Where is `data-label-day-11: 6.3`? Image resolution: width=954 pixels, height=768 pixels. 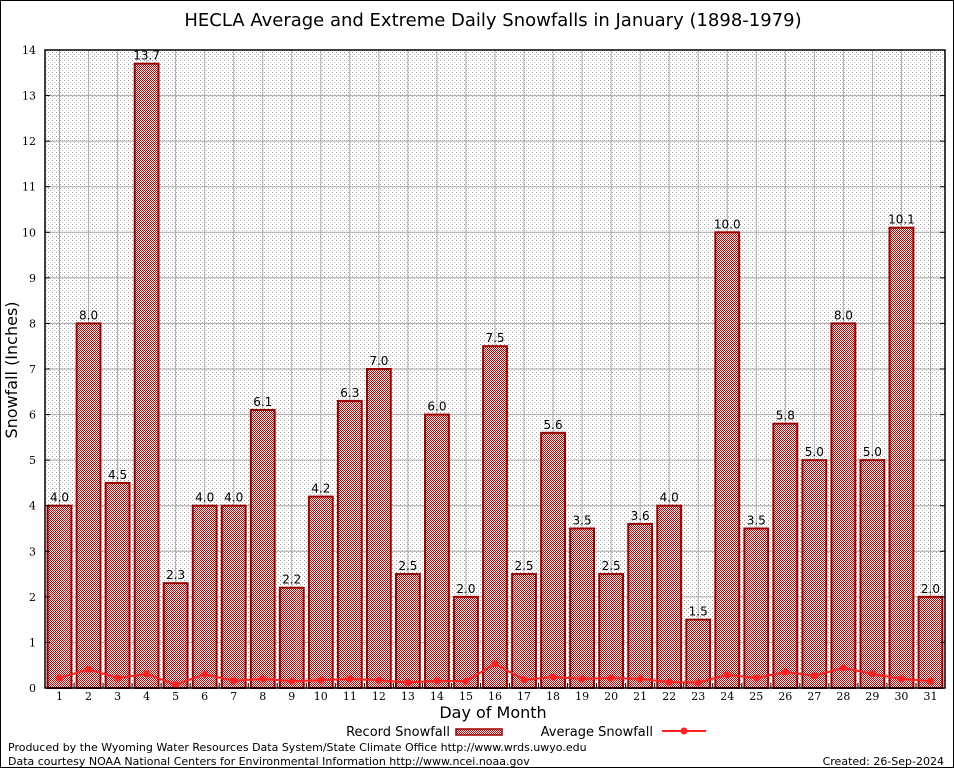
data-label-day-11: 6.3 is located at coordinates (349, 393).